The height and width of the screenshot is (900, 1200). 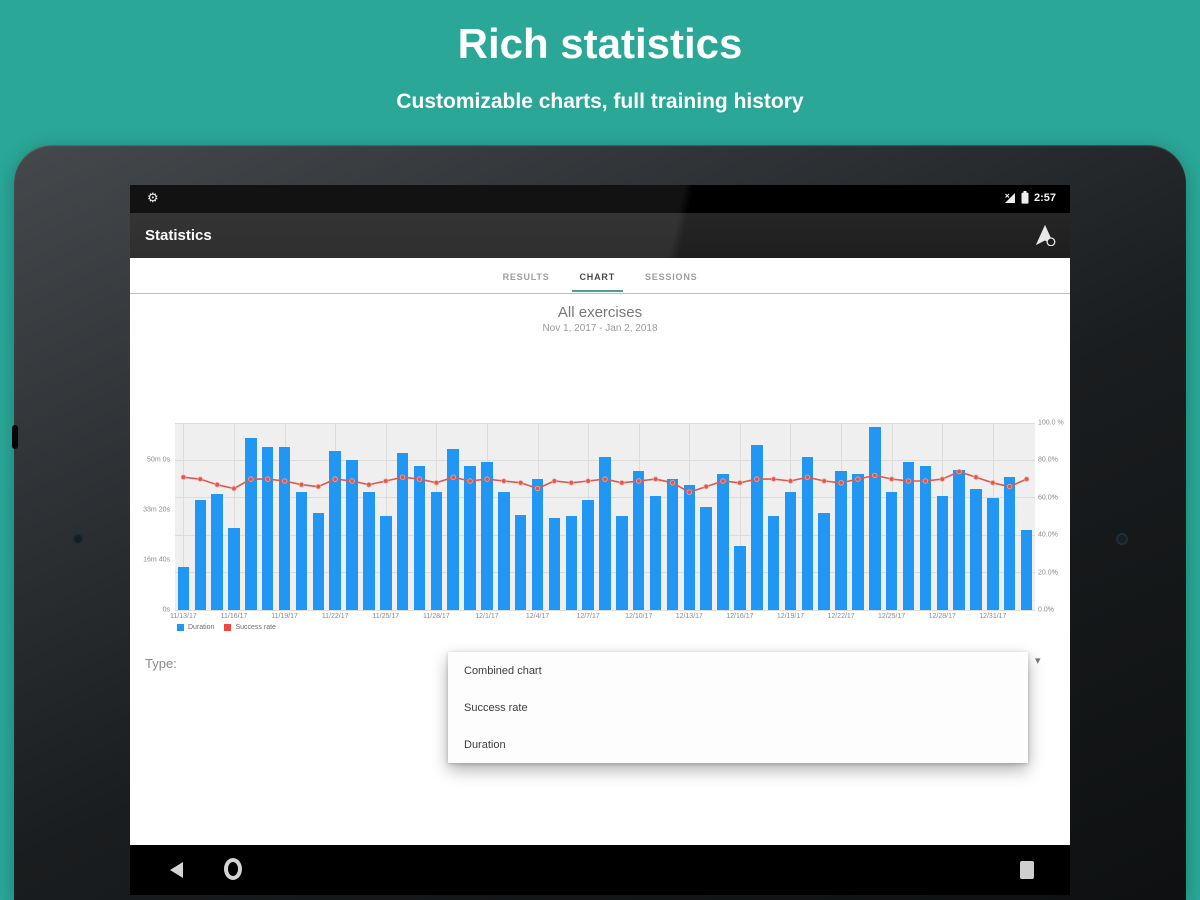 What do you see at coordinates (233, 869) in the screenshot?
I see `home-button` at bounding box center [233, 869].